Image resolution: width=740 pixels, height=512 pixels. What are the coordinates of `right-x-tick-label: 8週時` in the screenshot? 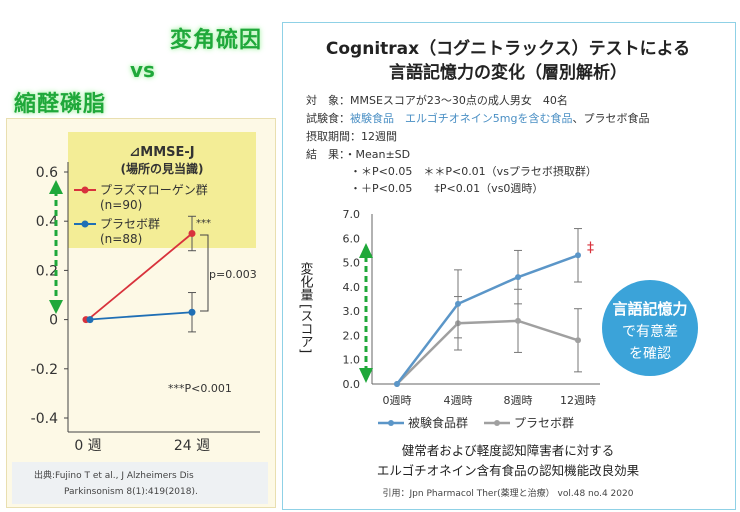 It's located at (518, 400).